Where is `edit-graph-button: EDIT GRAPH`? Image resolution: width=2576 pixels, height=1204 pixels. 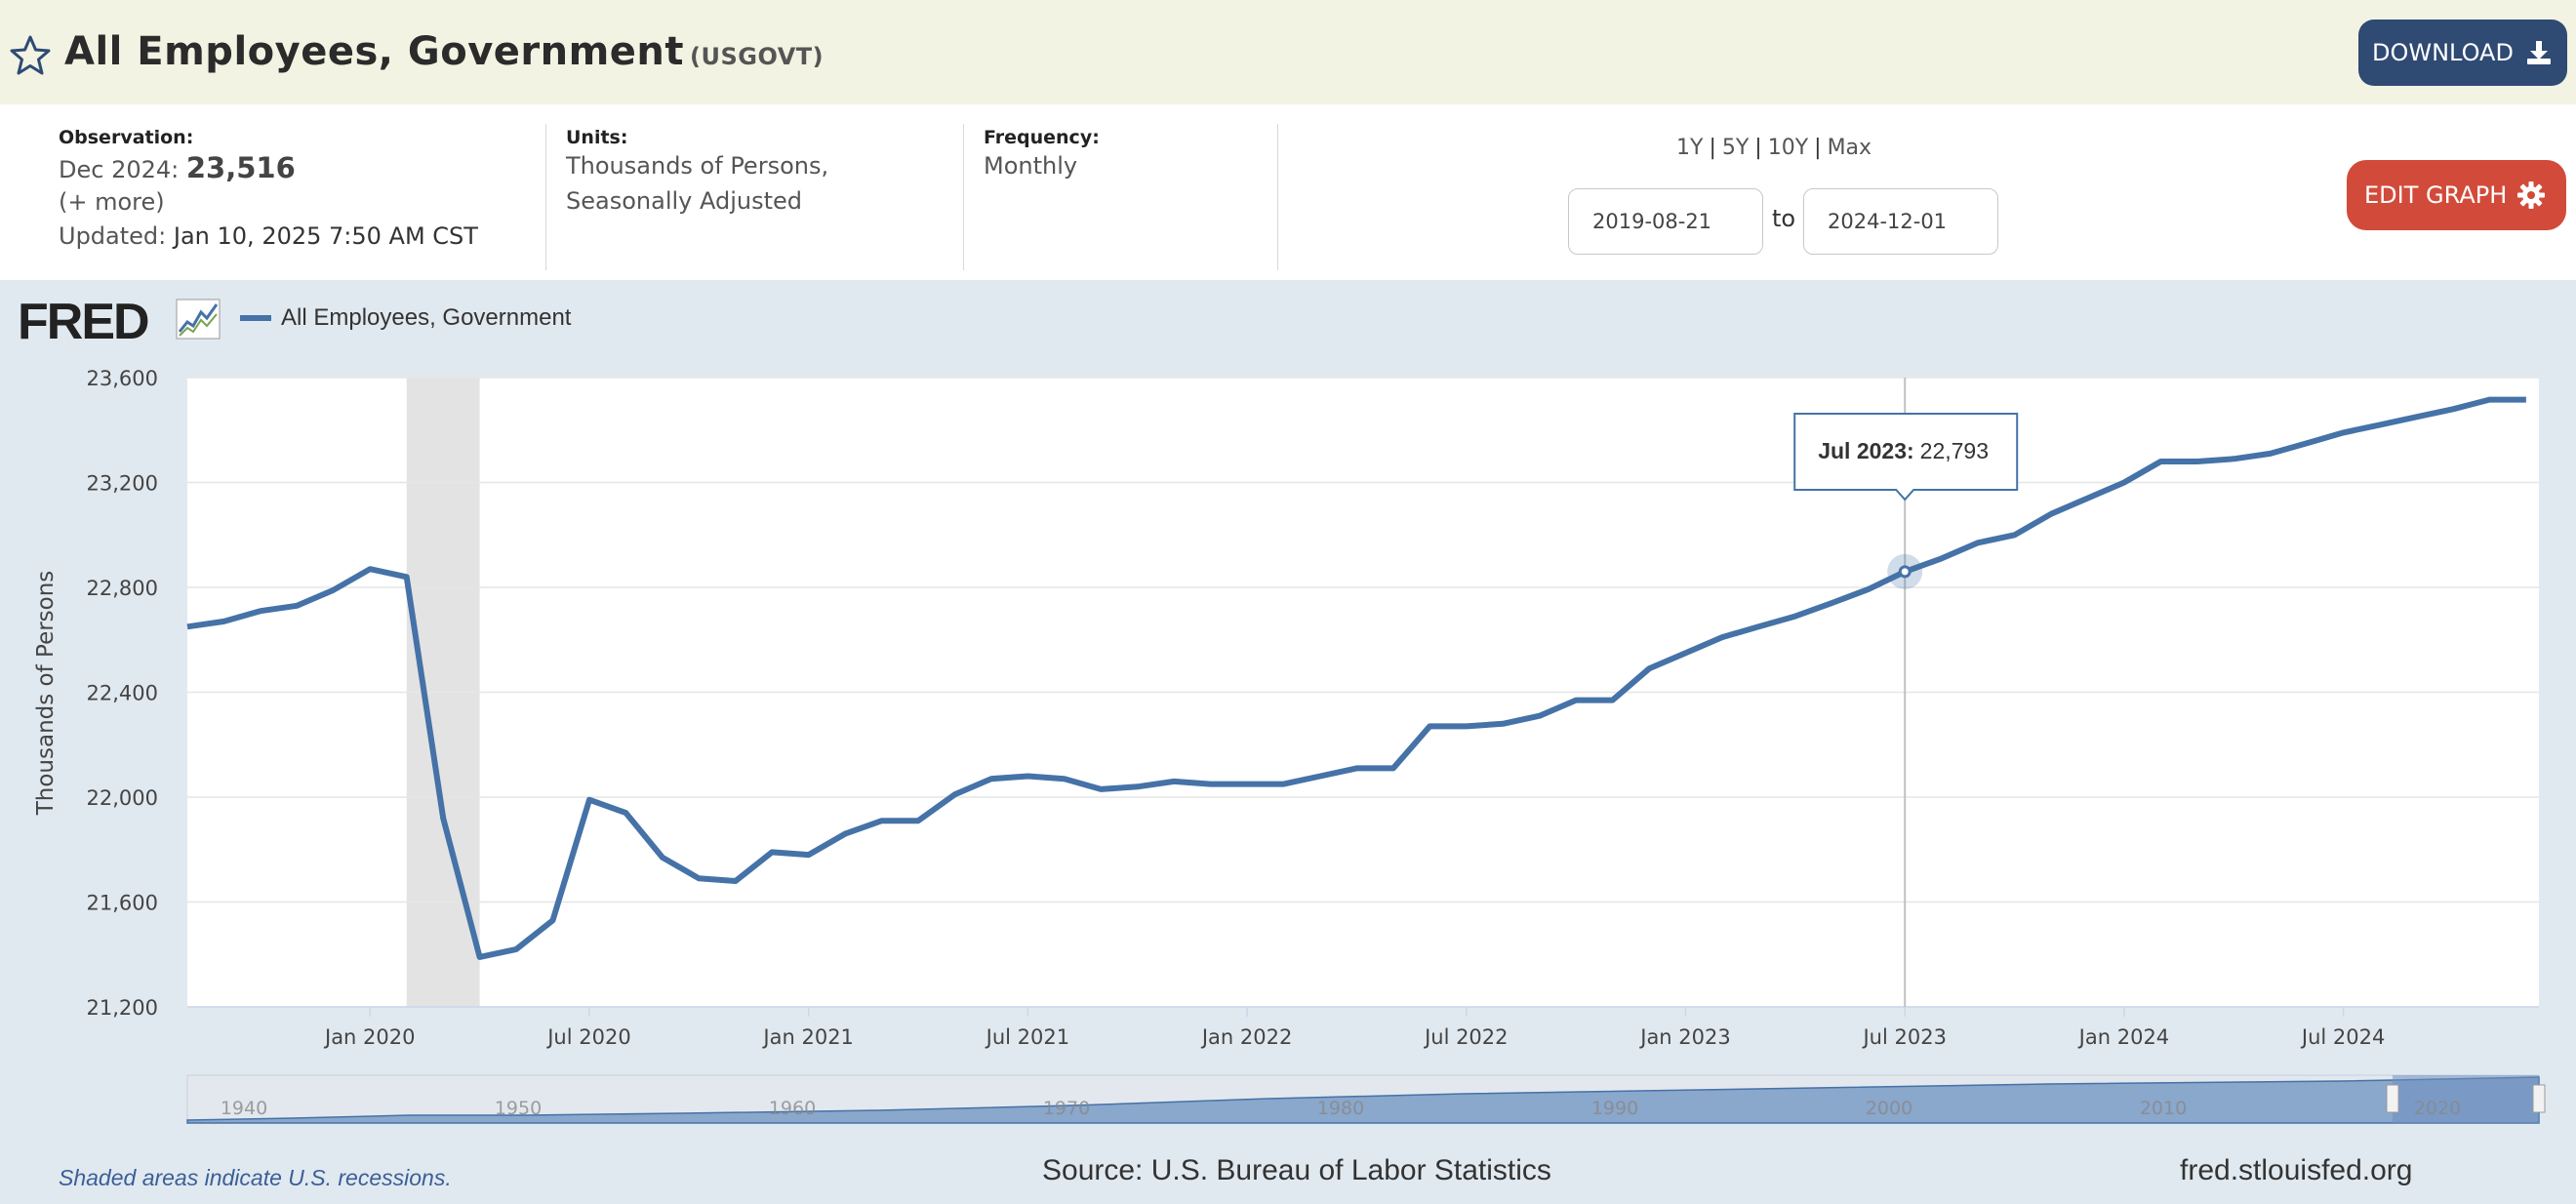
edit-graph-button: EDIT GRAPH is located at coordinates (2456, 195).